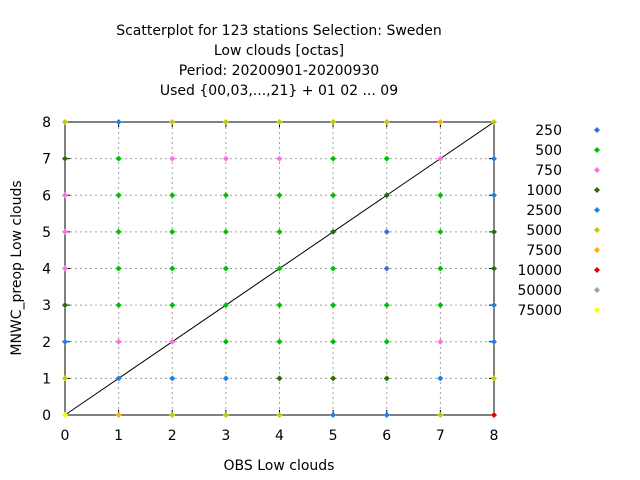  What do you see at coordinates (558, 221) in the screenshot?
I see `legend: 250 500 750 1000 2500 5000 7500 10000 50000 75000` at bounding box center [558, 221].